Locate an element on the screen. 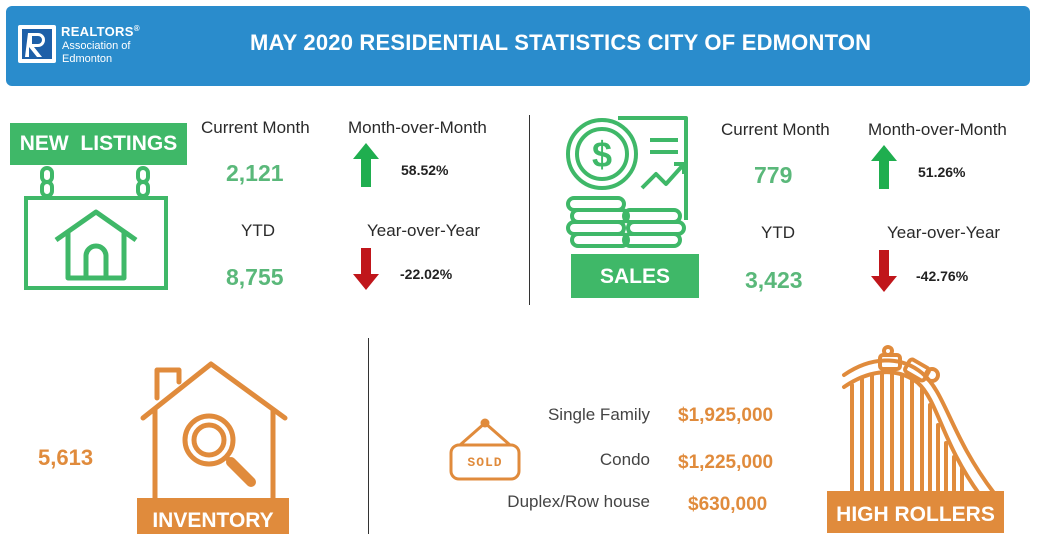  new-listings-banner: NEW LISTINGS is located at coordinates (98, 144).